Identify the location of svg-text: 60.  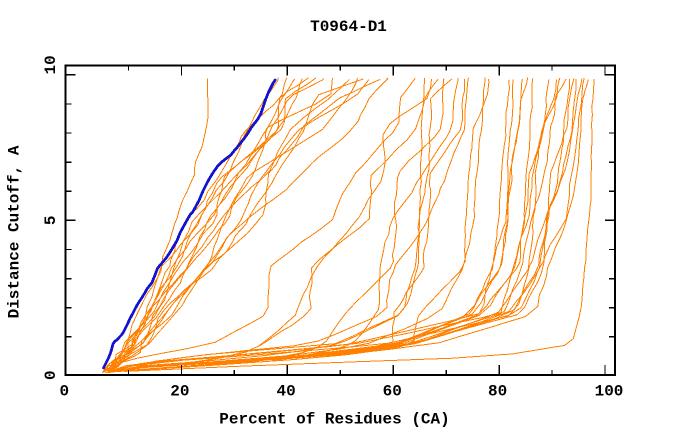
(392, 391).